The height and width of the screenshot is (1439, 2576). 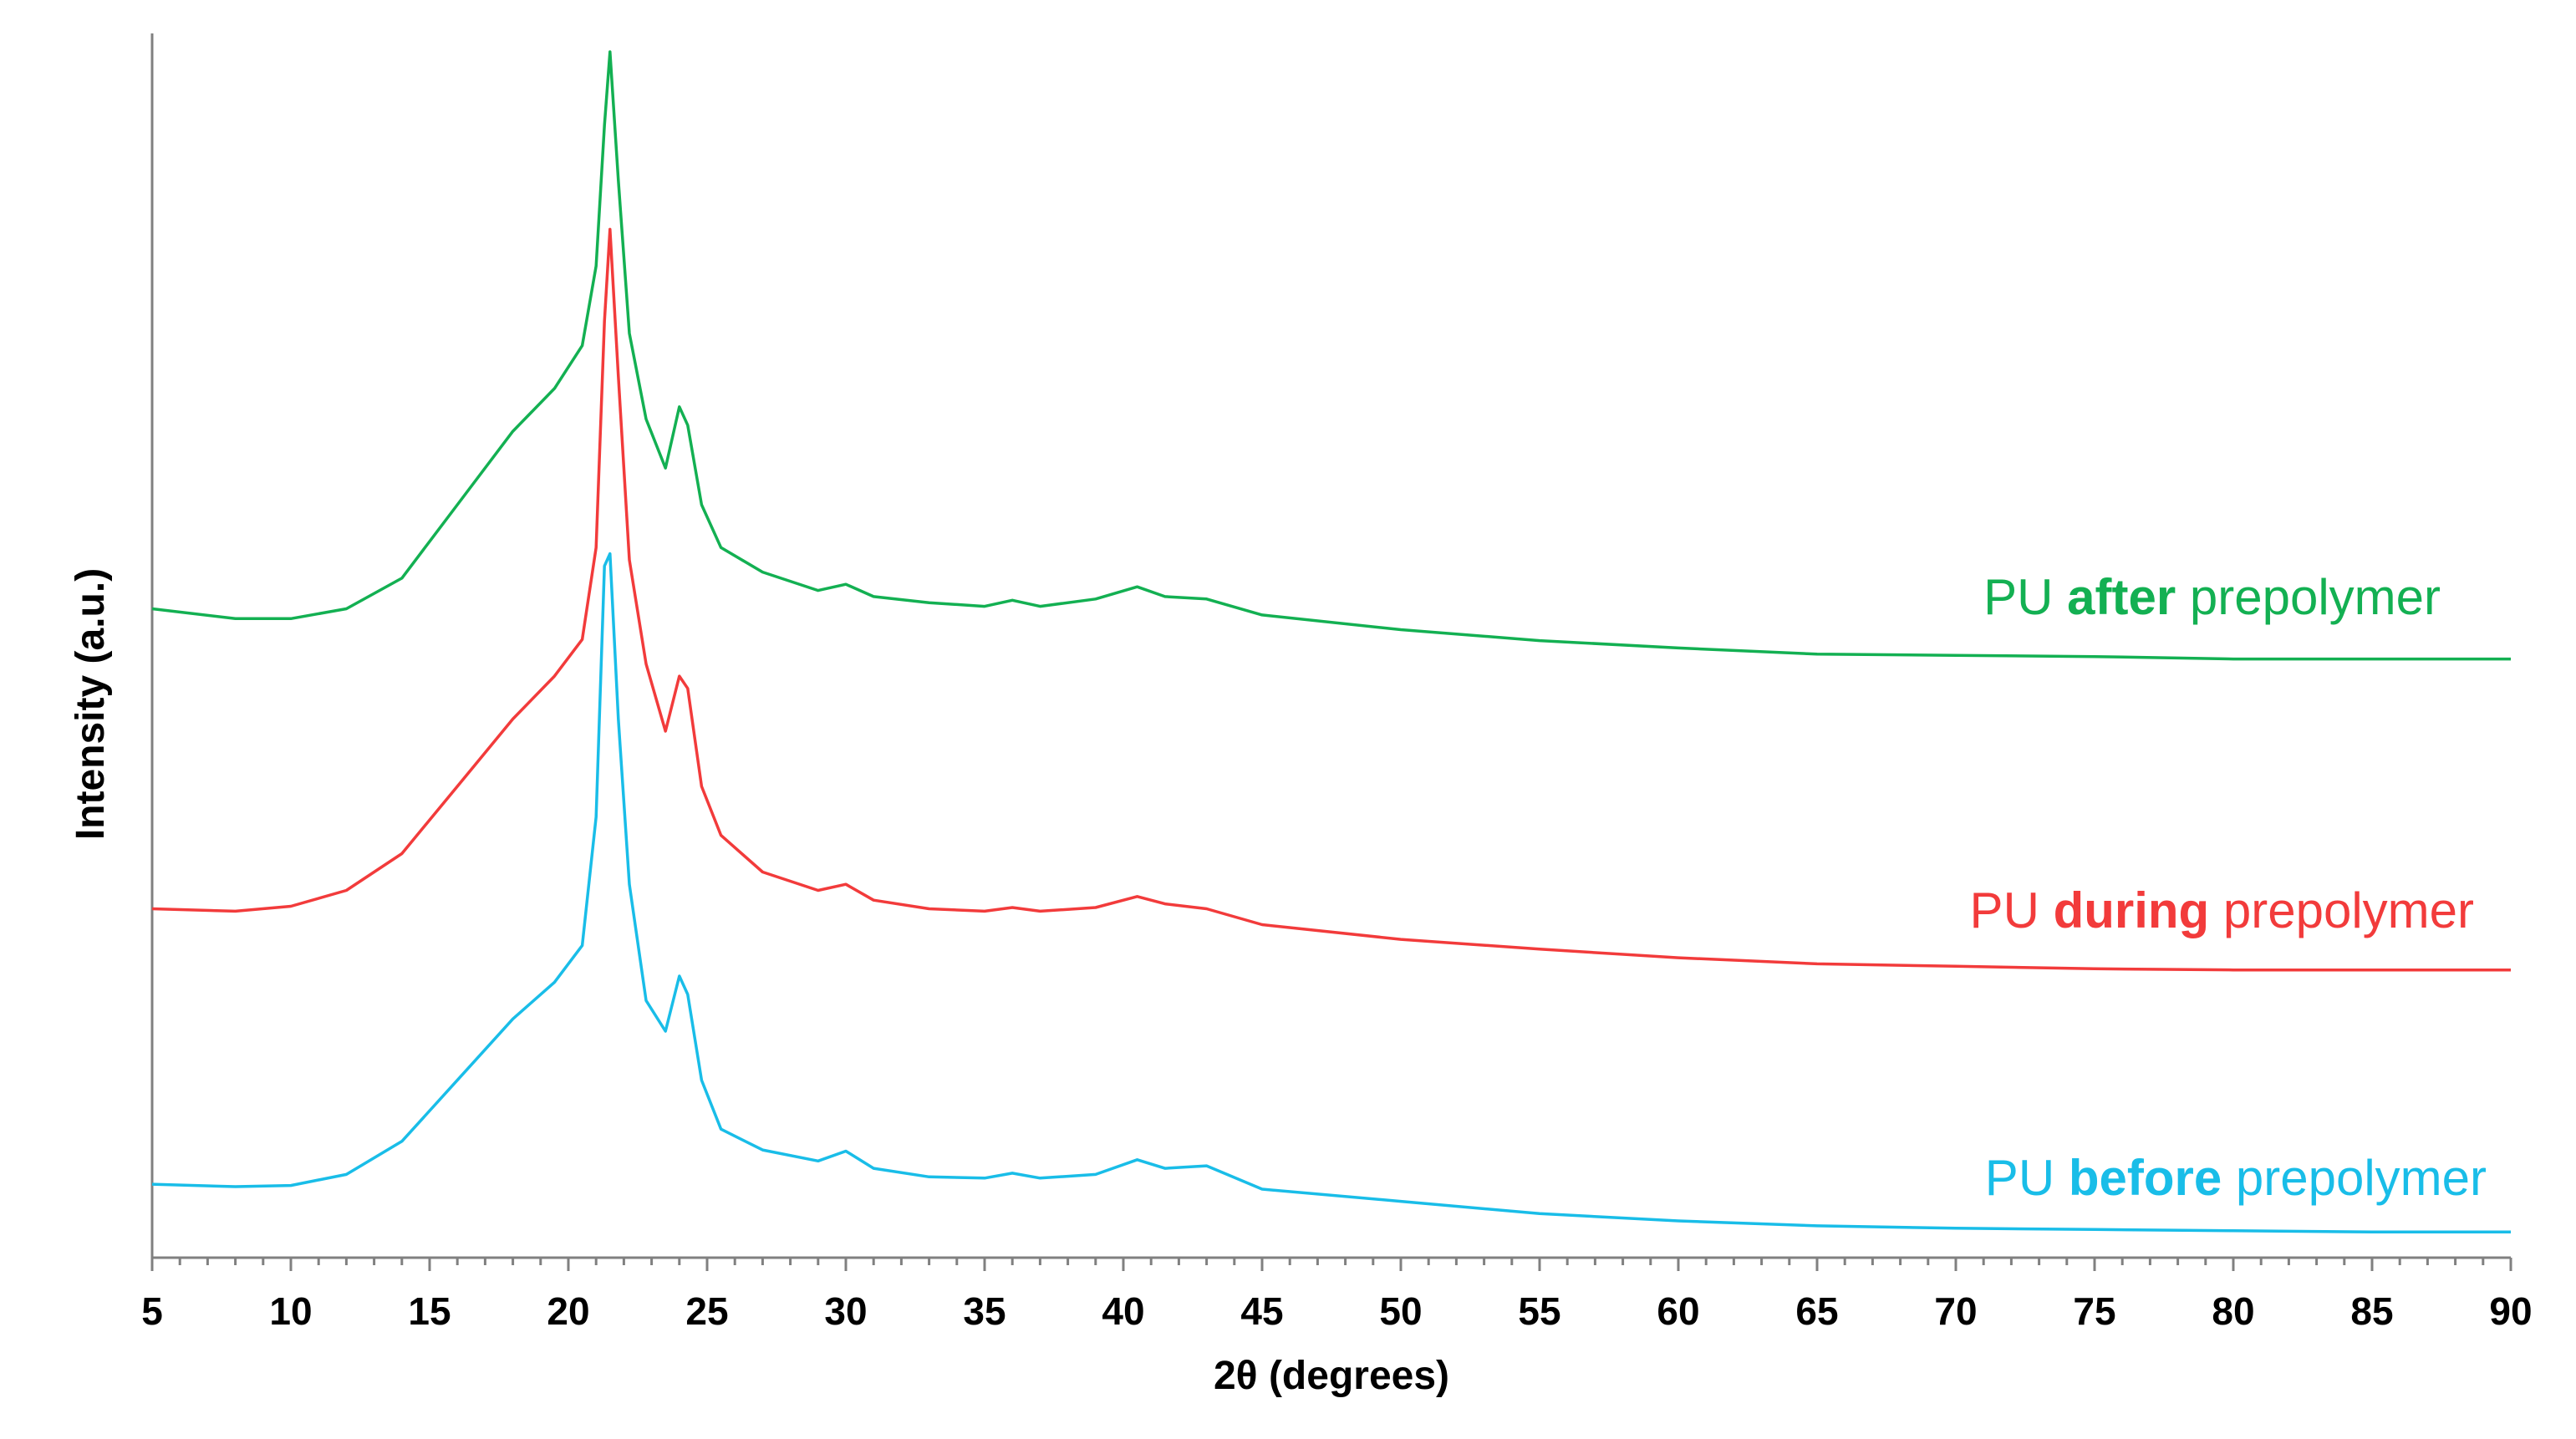 I want to click on x-tick-label: 90, so click(x=2510, y=1311).